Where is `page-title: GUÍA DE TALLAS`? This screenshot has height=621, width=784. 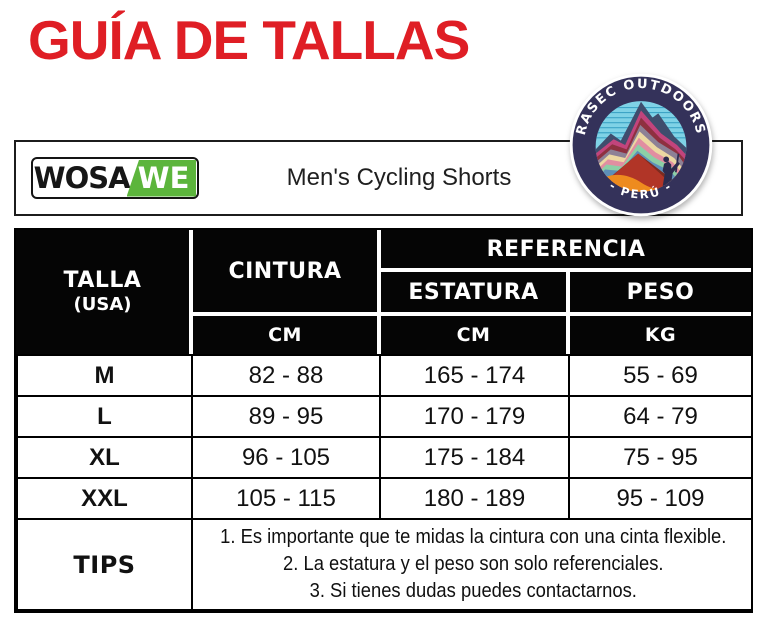
page-title: GUÍA DE TALLAS is located at coordinates (249, 40).